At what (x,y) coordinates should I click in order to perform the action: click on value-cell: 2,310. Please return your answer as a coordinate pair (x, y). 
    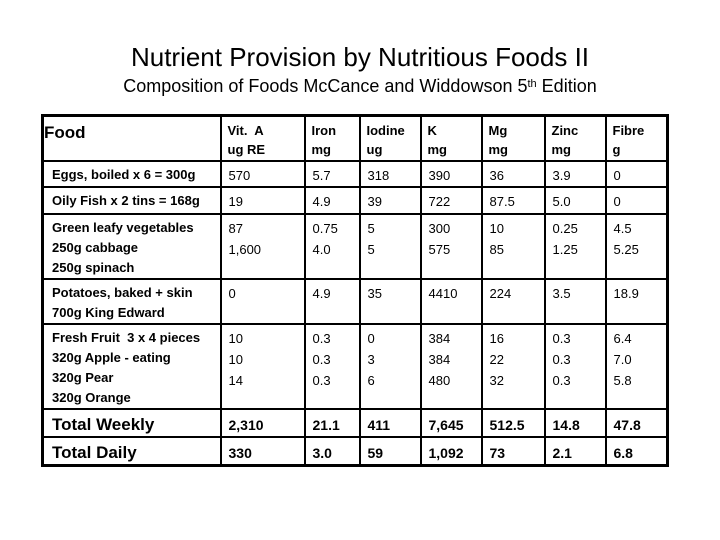
    Looking at the image, I should click on (262, 422).